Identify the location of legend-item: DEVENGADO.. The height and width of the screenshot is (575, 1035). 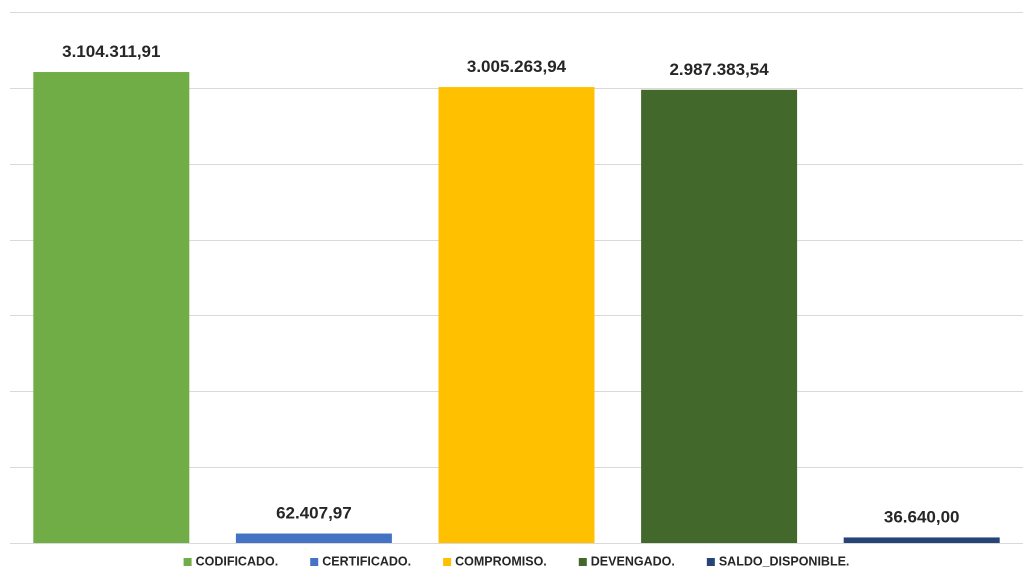
(626, 561).